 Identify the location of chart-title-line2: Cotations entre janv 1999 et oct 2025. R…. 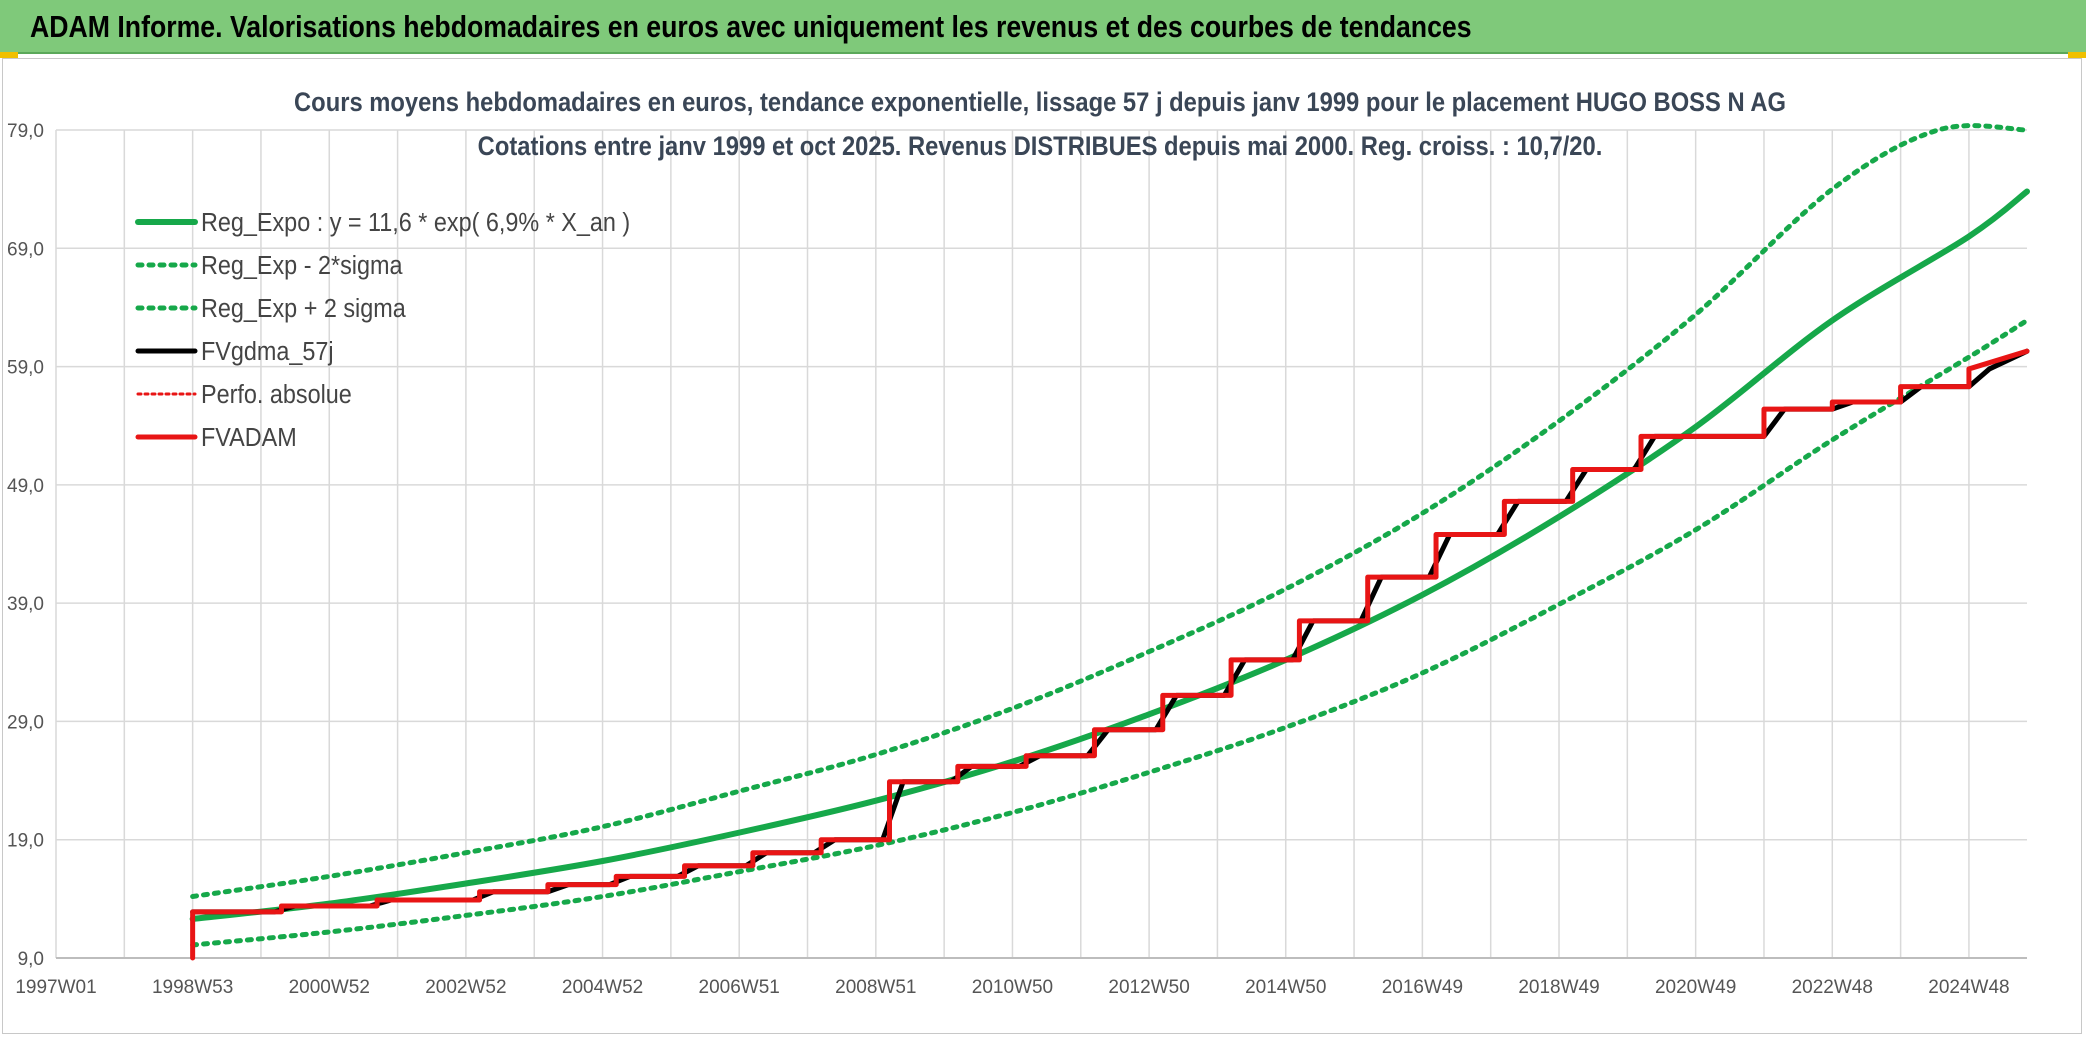
(1040, 147).